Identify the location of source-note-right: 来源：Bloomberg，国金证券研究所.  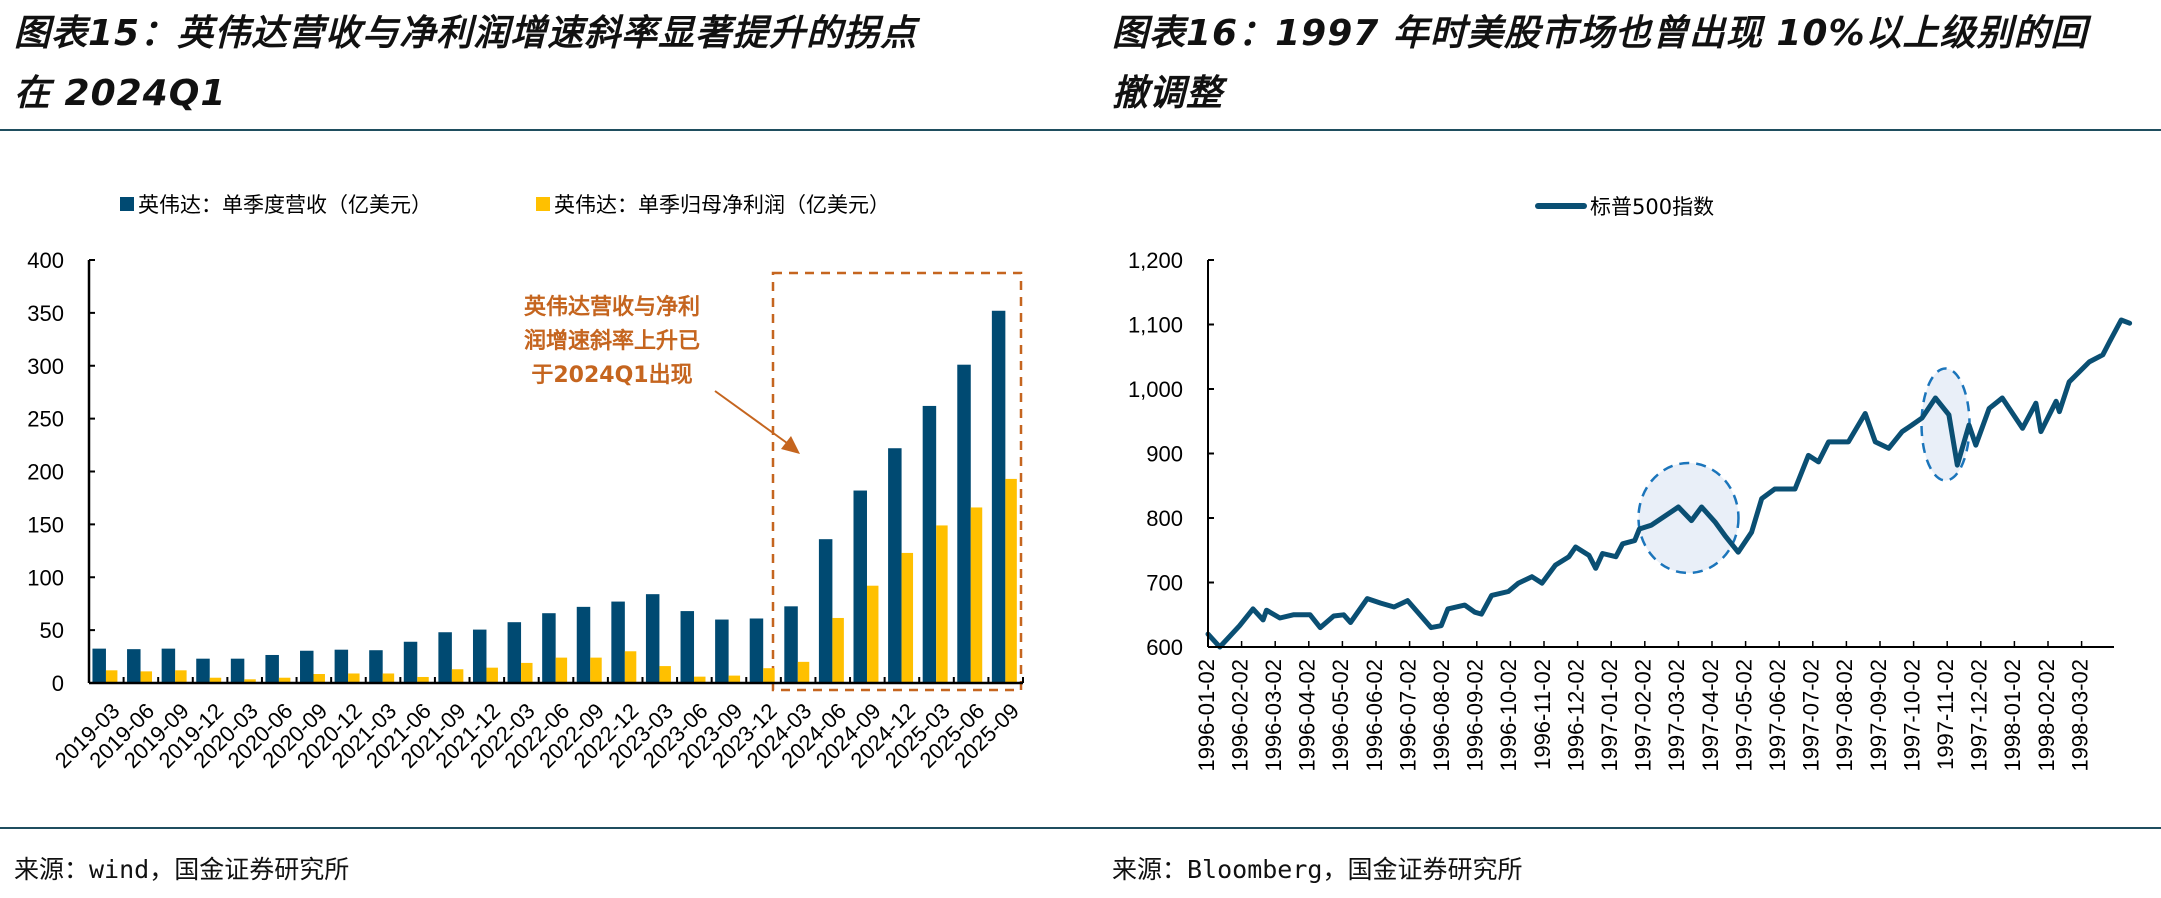
(1317, 869).